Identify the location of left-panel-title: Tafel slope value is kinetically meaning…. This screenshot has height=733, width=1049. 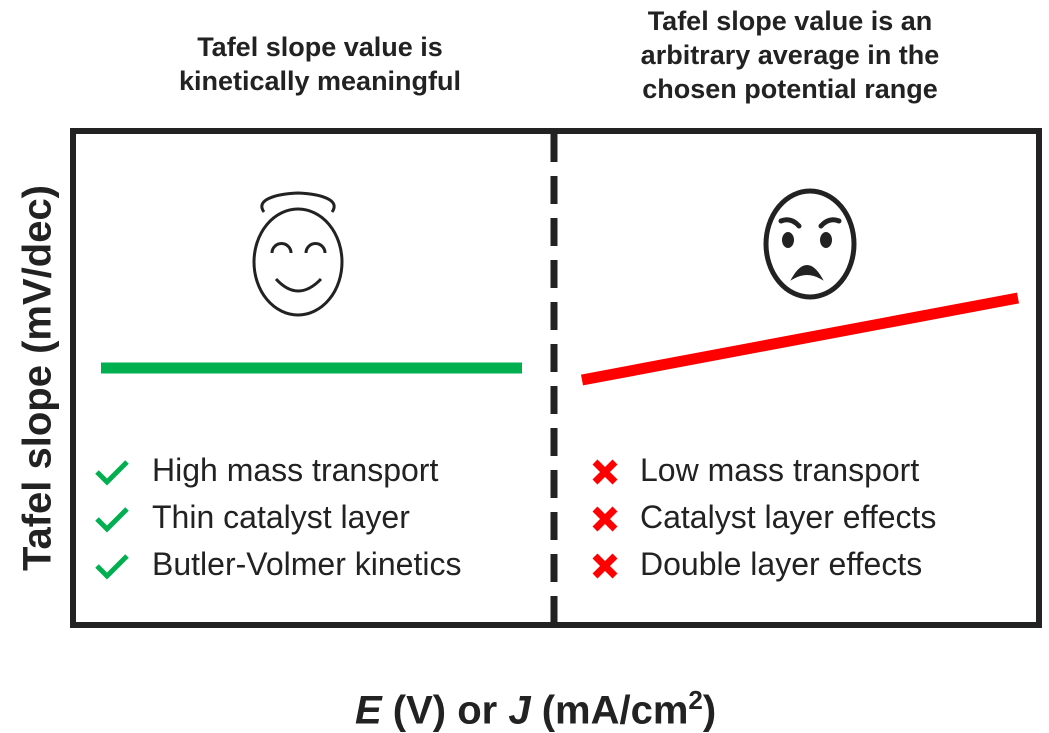
(320, 64).